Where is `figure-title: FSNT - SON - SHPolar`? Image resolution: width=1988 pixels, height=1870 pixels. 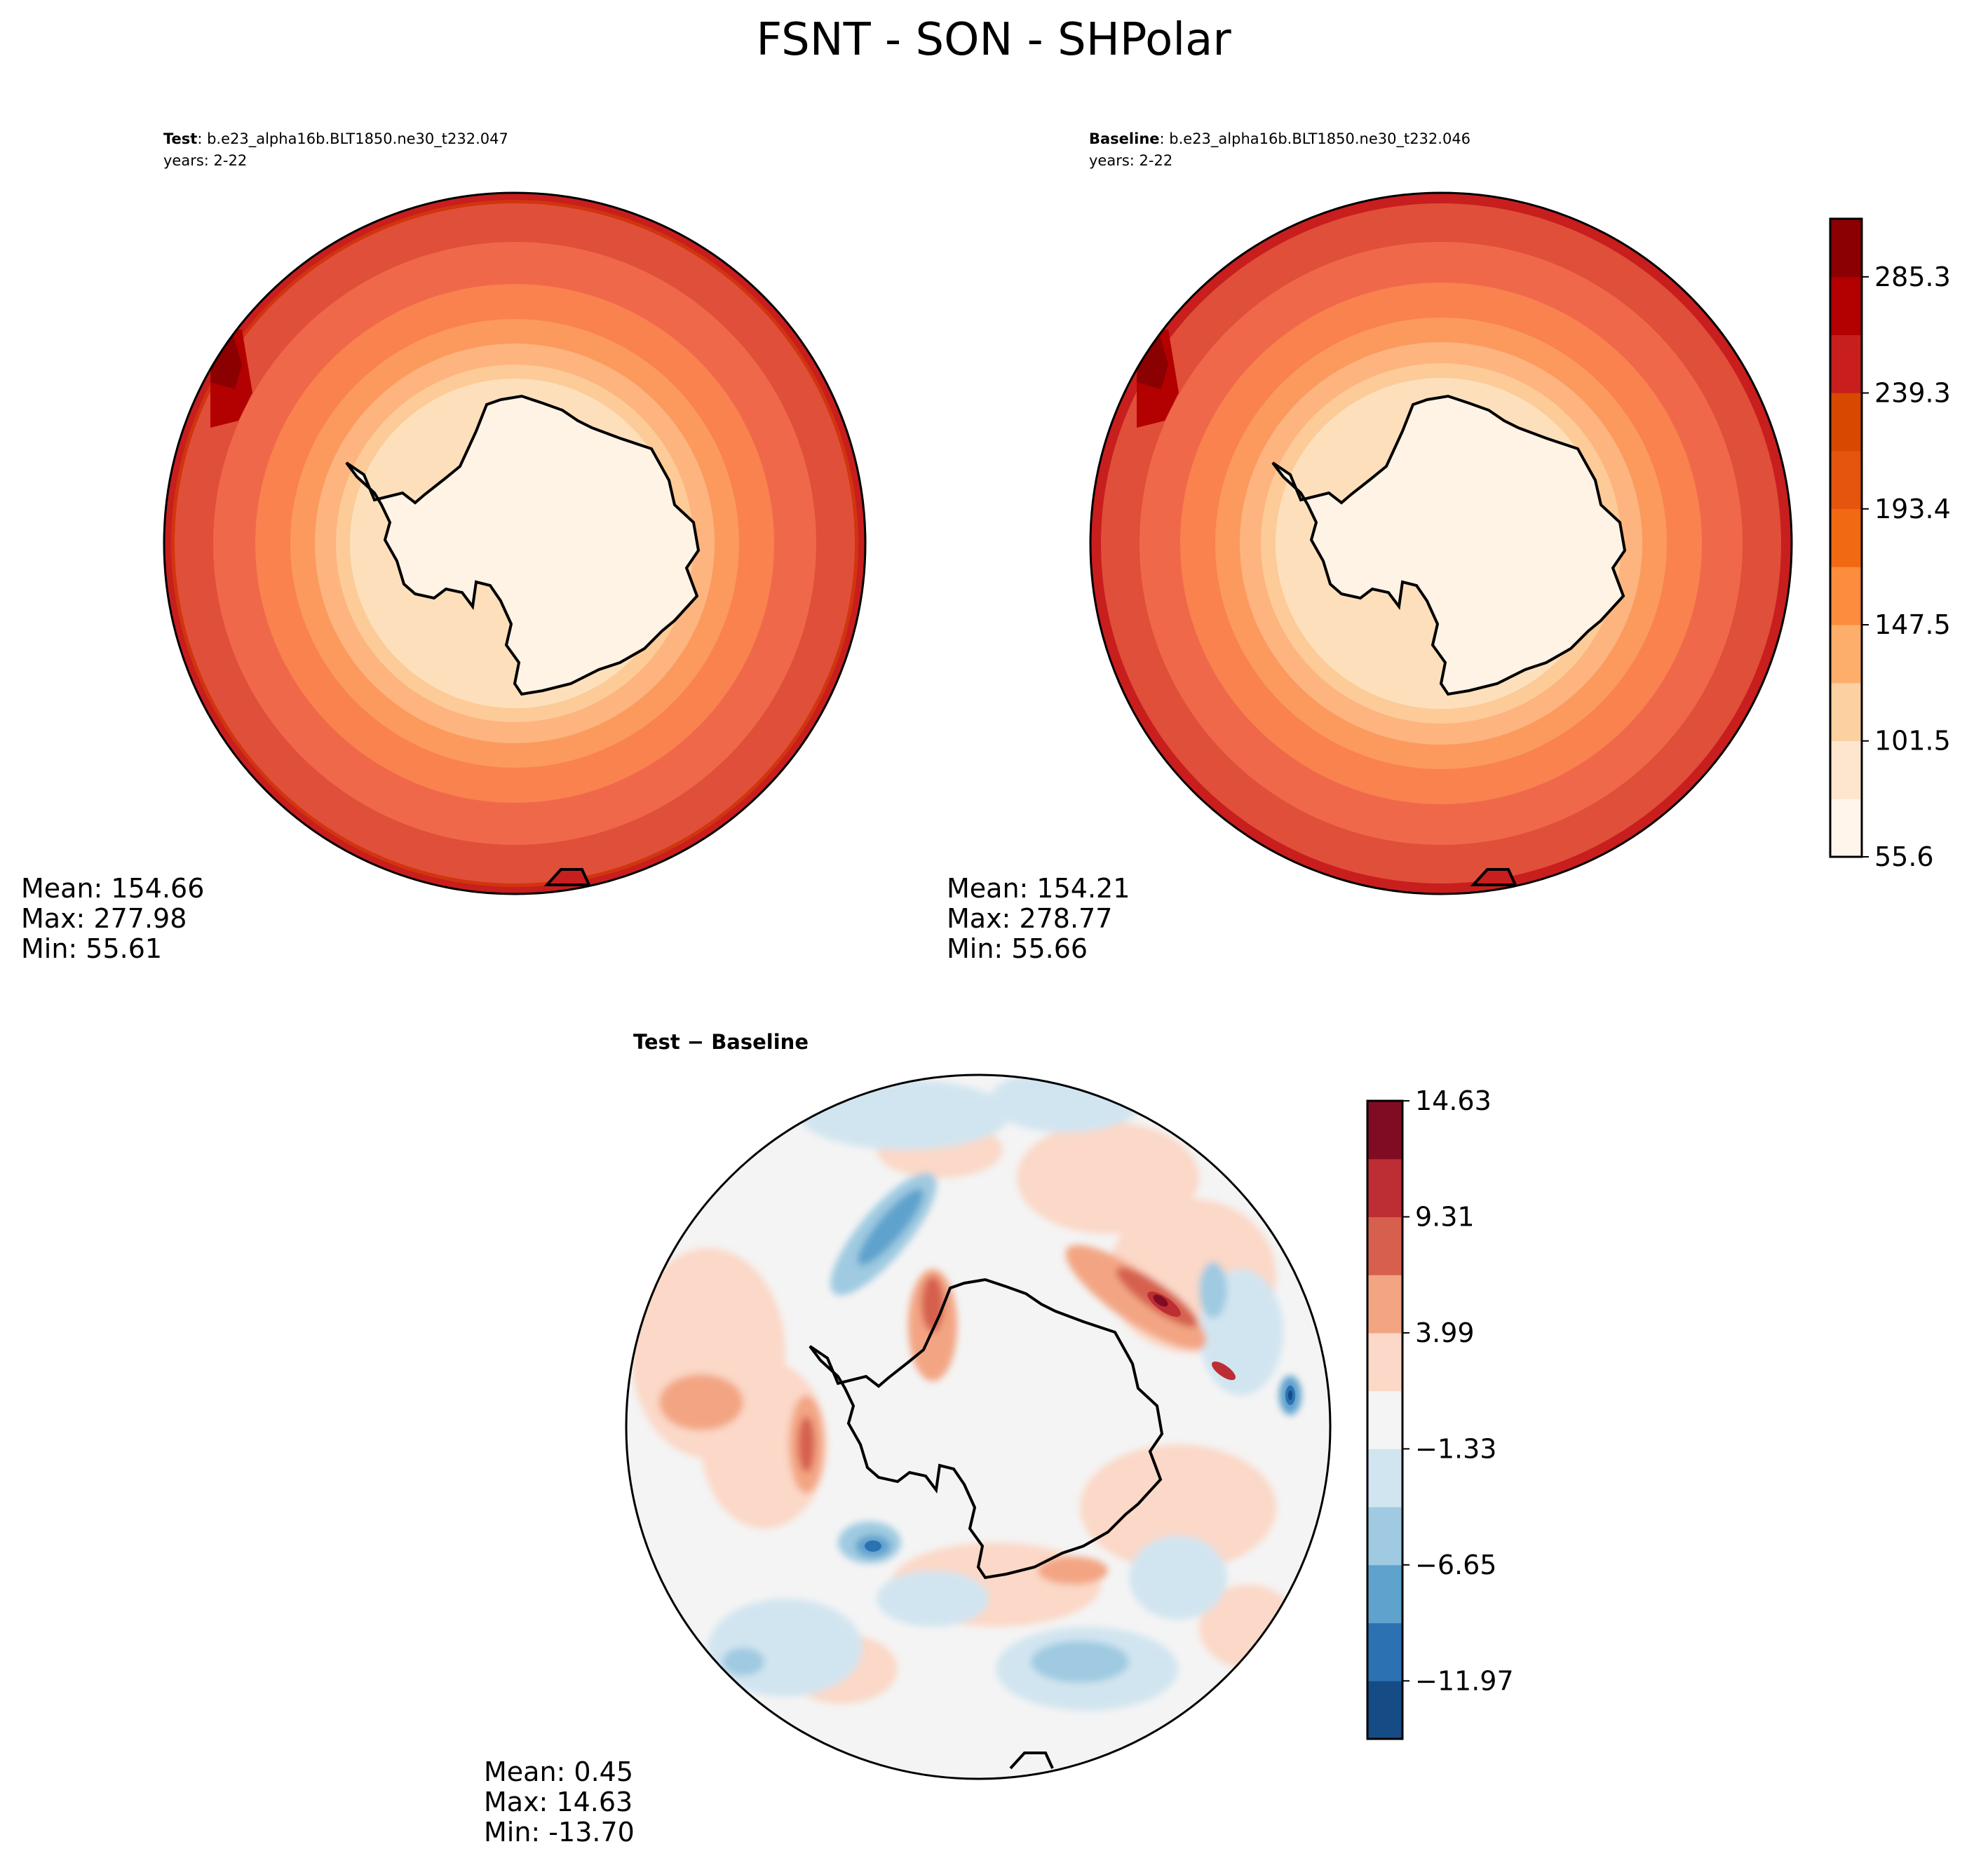 figure-title: FSNT - SON - SHPolar is located at coordinates (994, 40).